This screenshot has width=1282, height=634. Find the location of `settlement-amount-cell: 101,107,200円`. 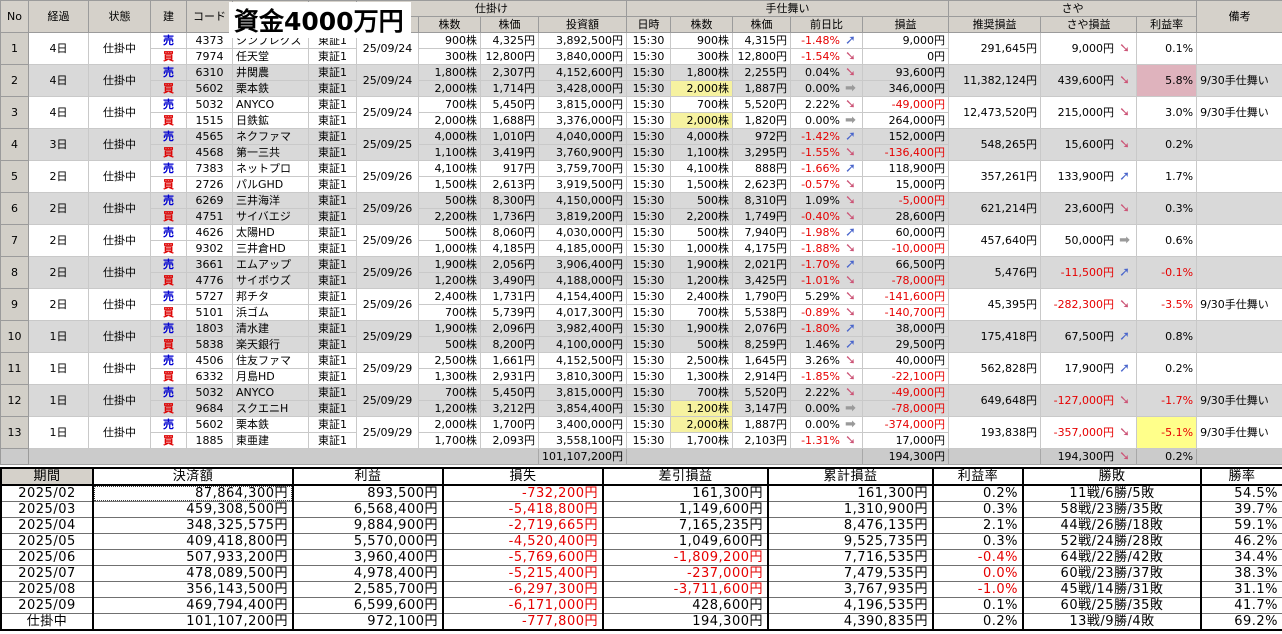

settlement-amount-cell: 101,107,200円 is located at coordinates (193, 622).